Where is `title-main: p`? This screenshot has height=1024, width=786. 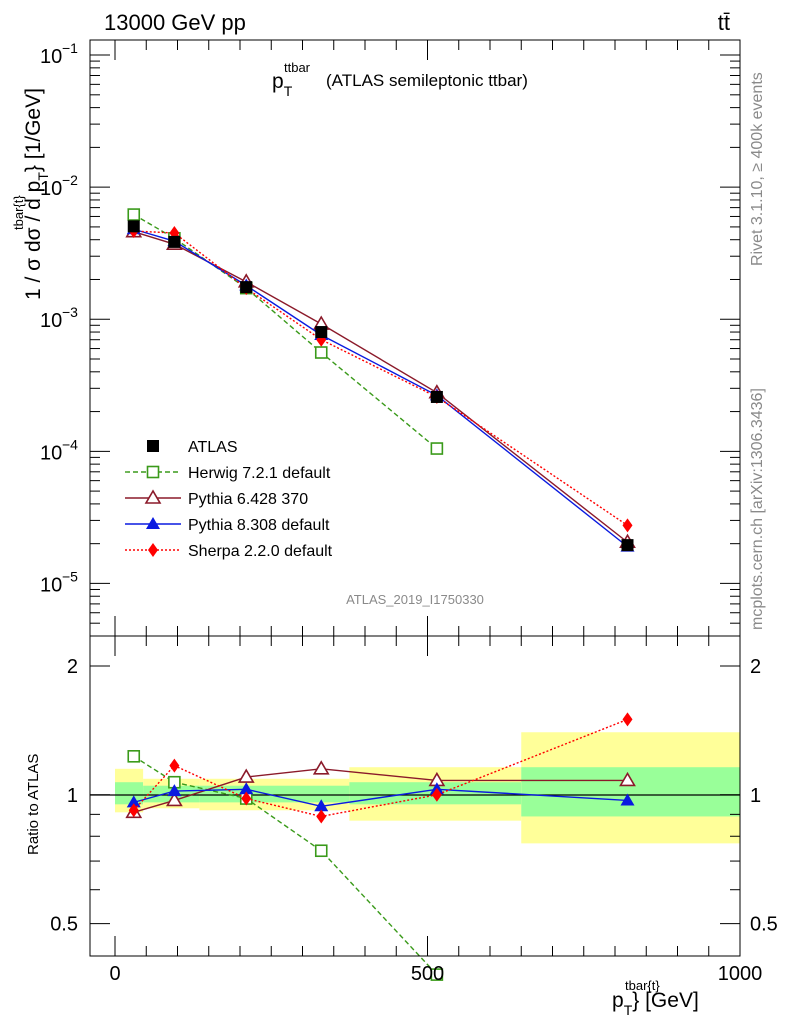
title-main: p is located at coordinates (278, 81).